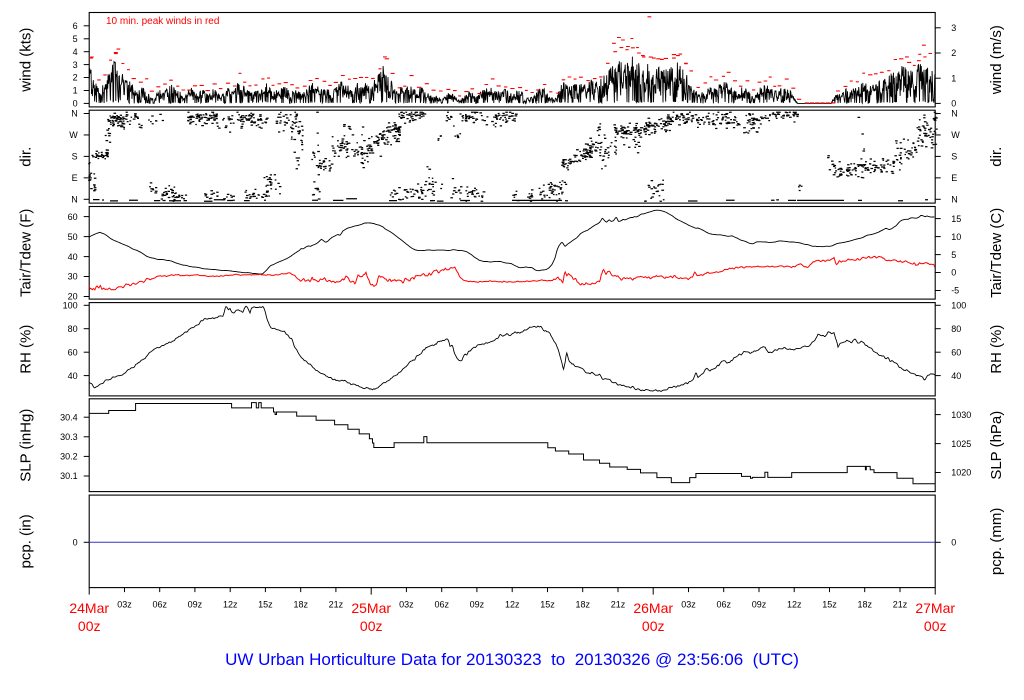  Describe the element at coordinates (69, 457) in the screenshot. I see `svg-text: 30.2` at that location.